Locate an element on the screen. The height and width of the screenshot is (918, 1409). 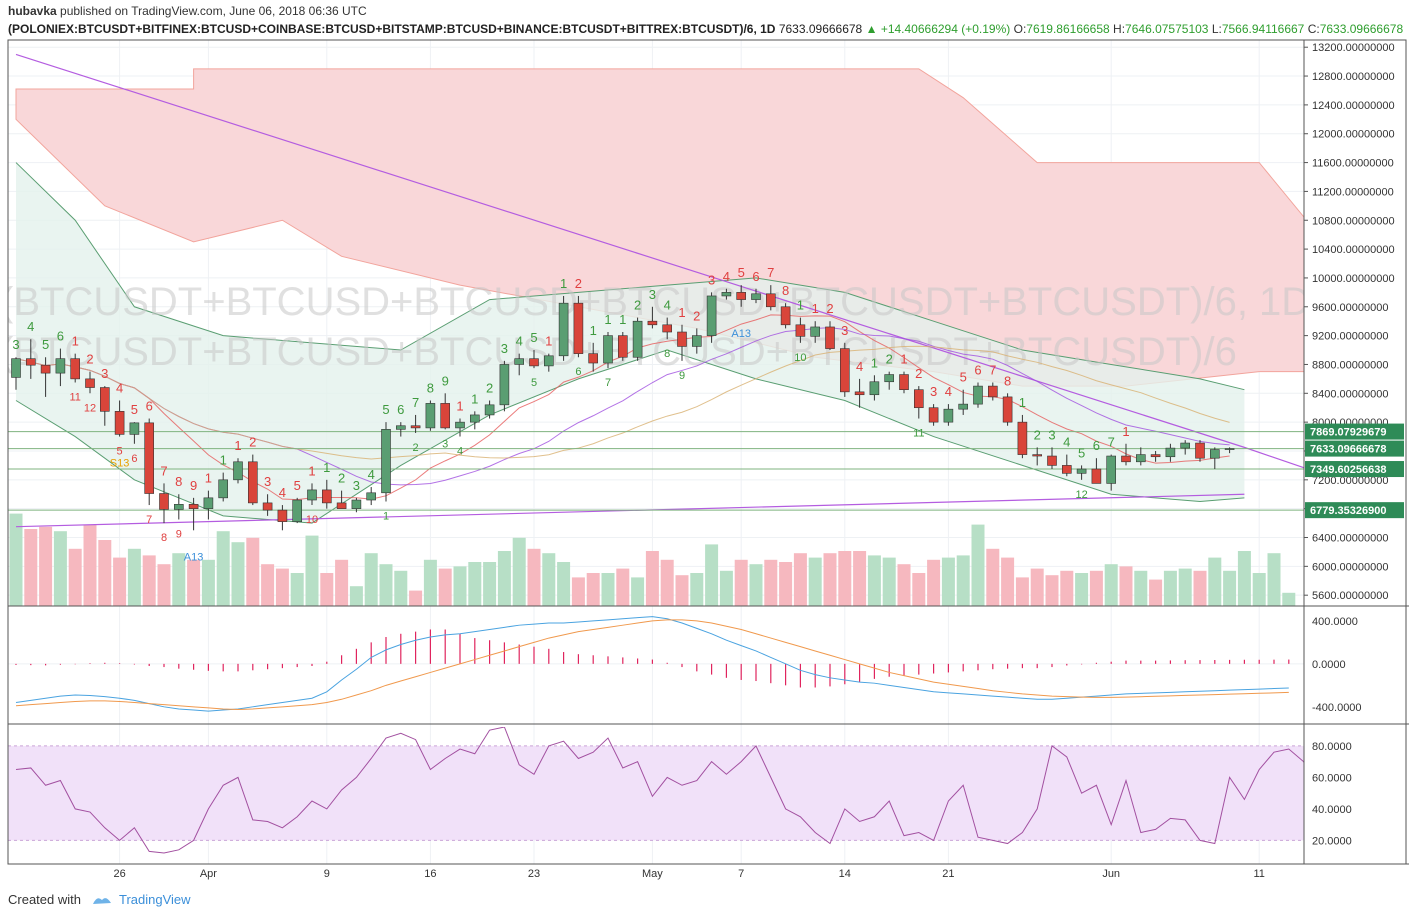
price-tick-label: 9600.00000000 is located at coordinates (1350, 308).